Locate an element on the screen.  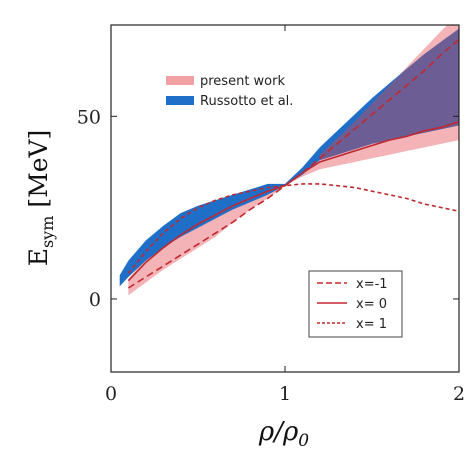
y-axis-label-main: E is located at coordinates (38, 257).